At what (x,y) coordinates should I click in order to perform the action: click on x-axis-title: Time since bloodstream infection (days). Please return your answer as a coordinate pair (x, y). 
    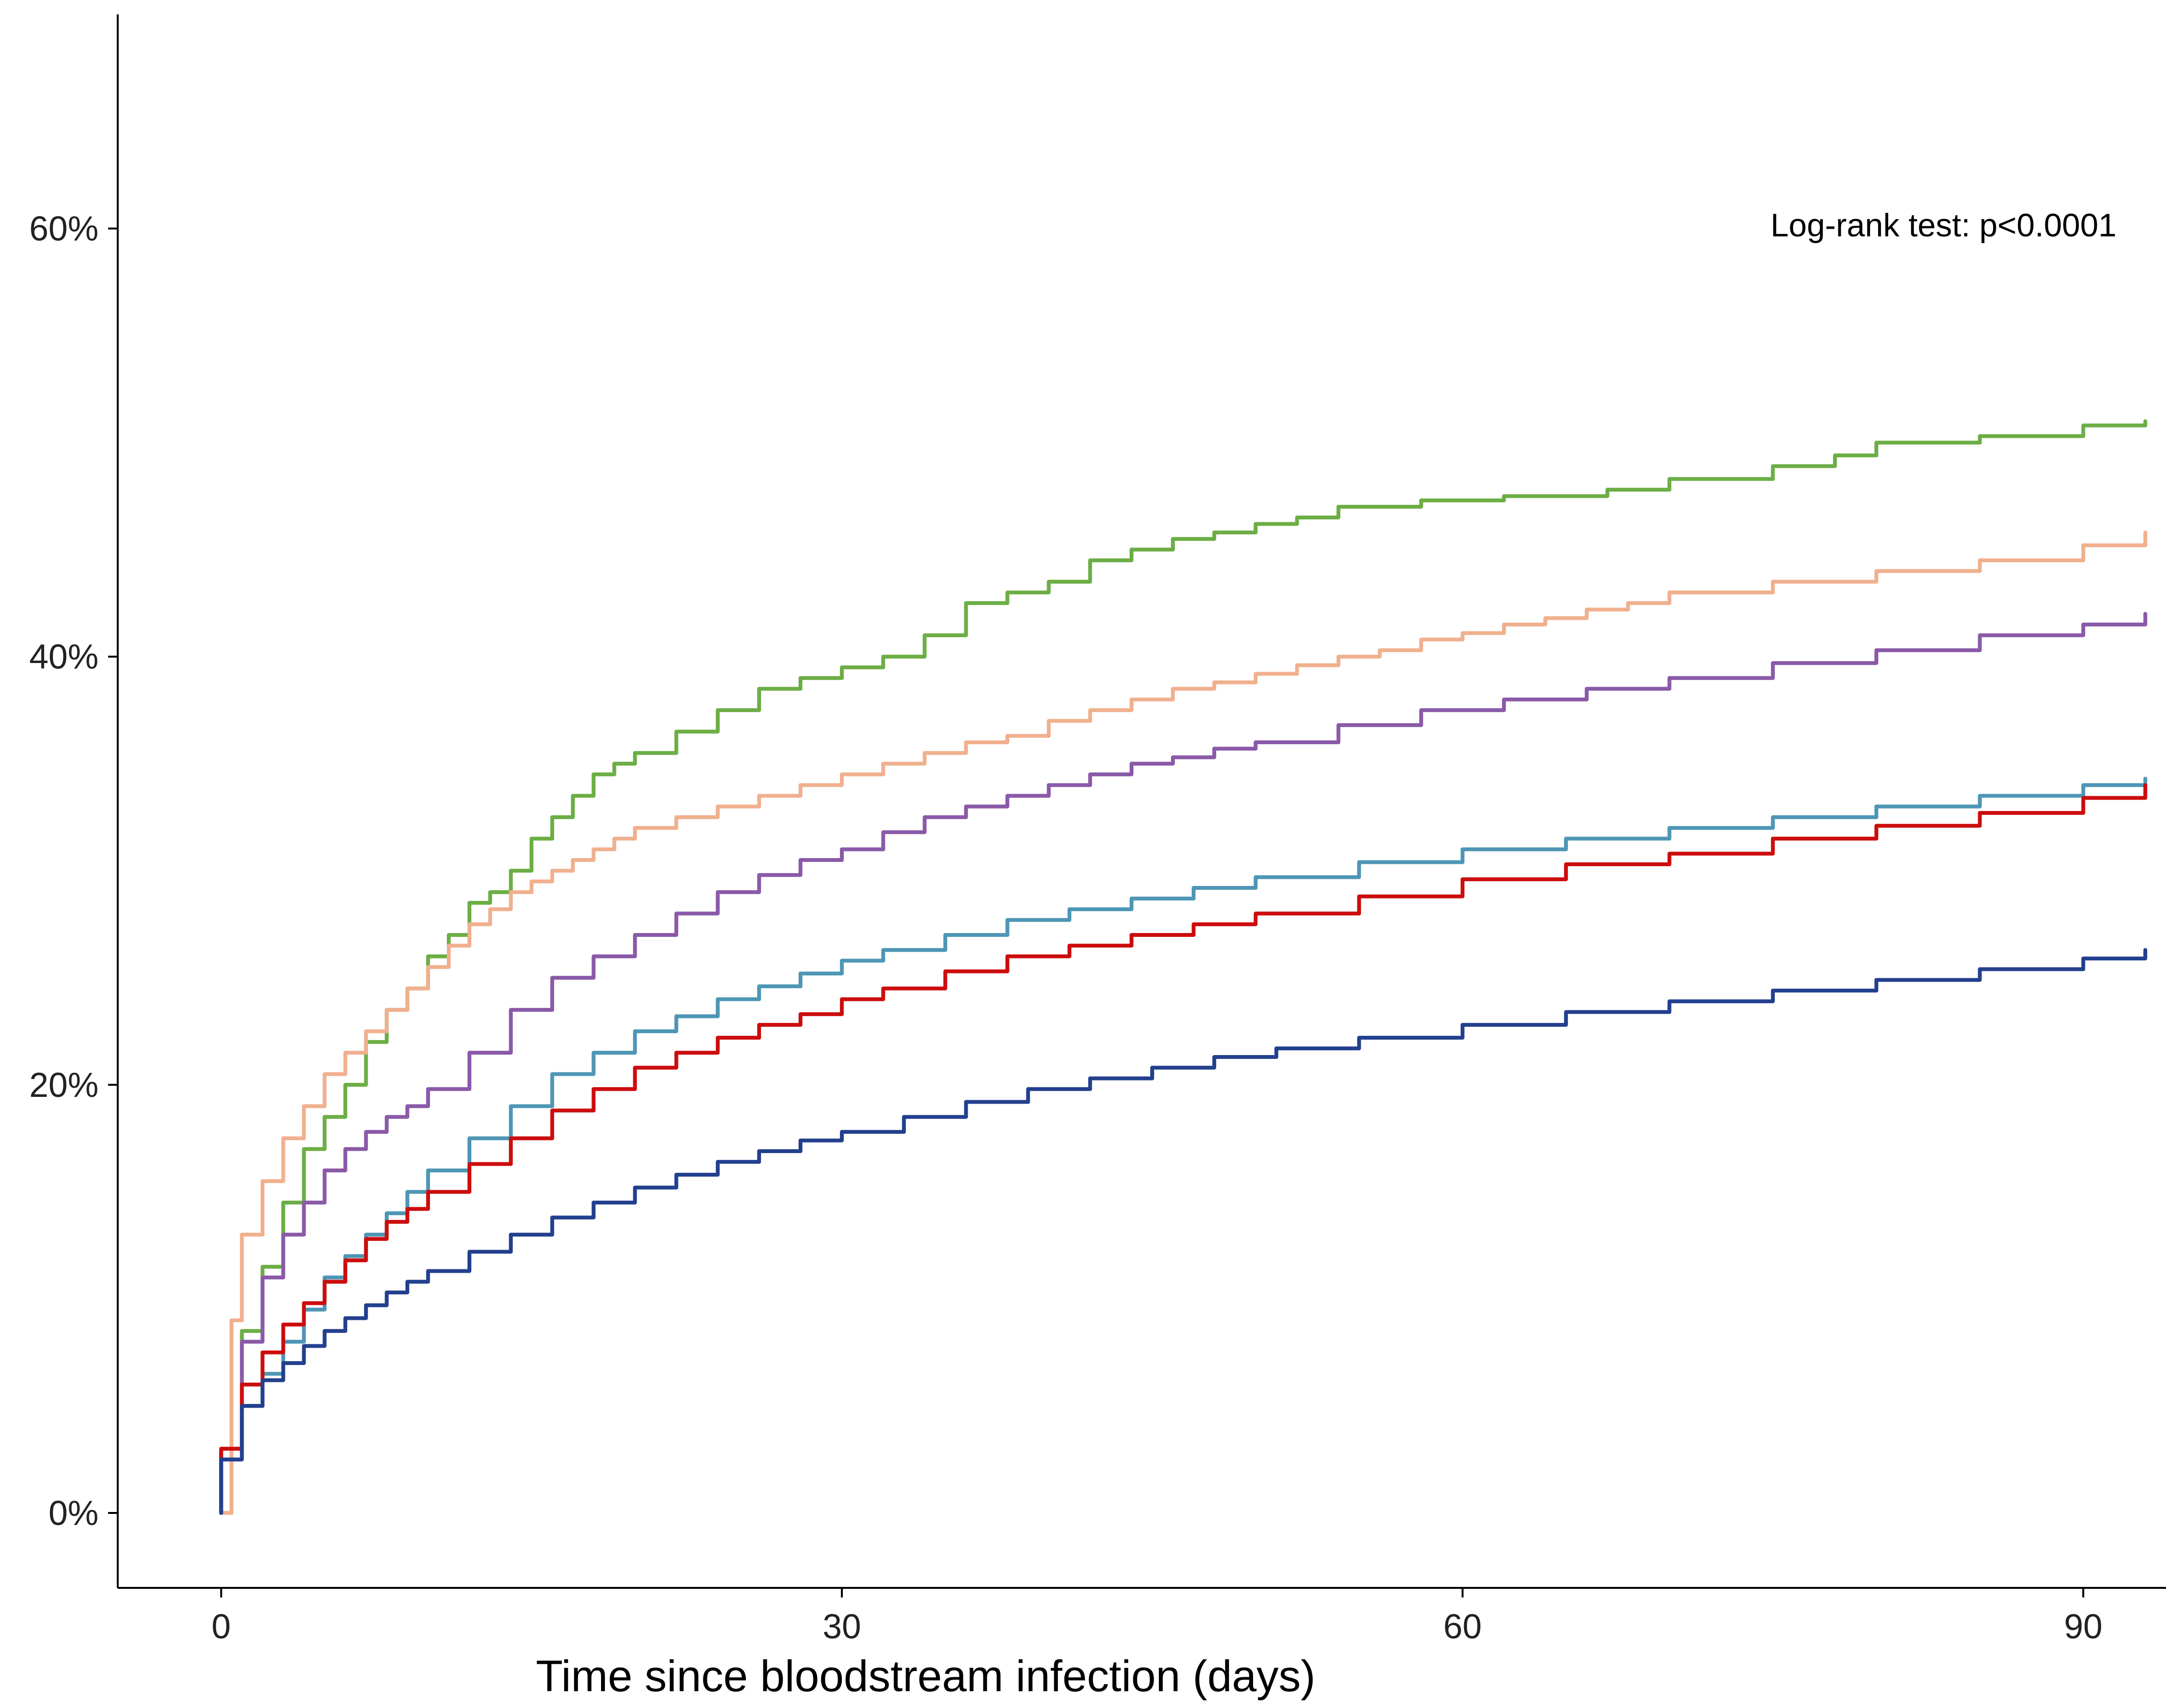
    Looking at the image, I should click on (926, 1676).